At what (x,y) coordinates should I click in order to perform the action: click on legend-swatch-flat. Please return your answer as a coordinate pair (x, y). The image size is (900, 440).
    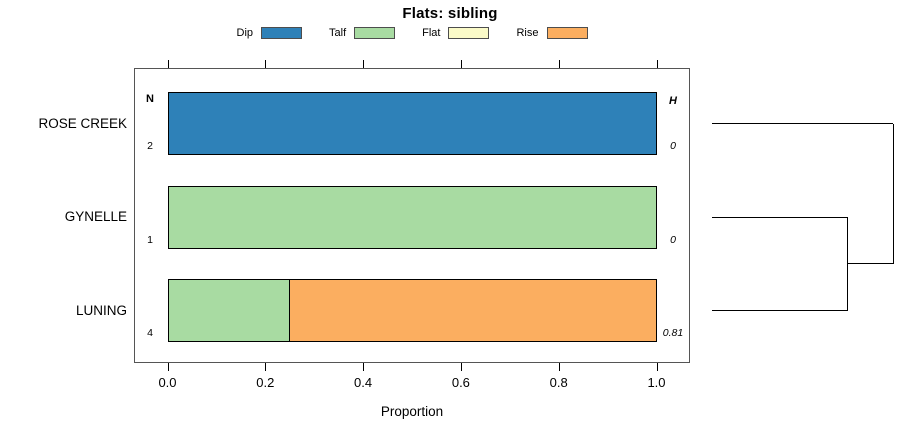
    Looking at the image, I should click on (469, 33).